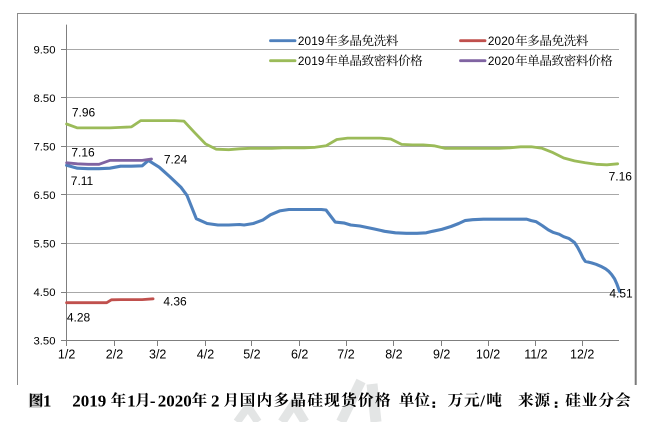 This screenshot has height=422, width=652. I want to click on svg-text: 4.36, so click(175, 301).